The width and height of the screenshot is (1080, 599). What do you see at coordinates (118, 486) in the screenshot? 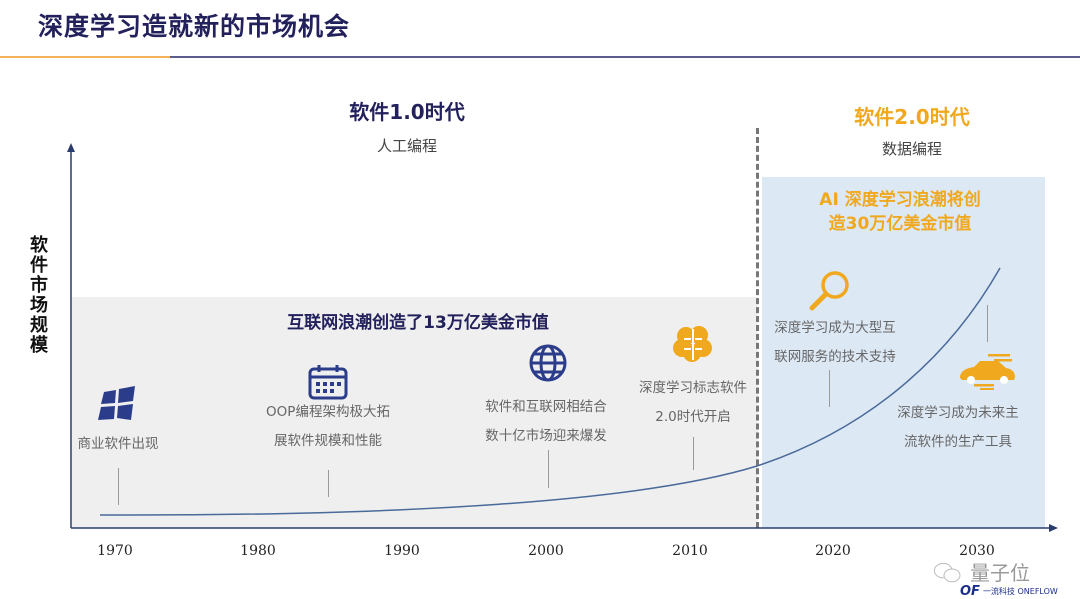
I see `milestone-1-tick` at bounding box center [118, 486].